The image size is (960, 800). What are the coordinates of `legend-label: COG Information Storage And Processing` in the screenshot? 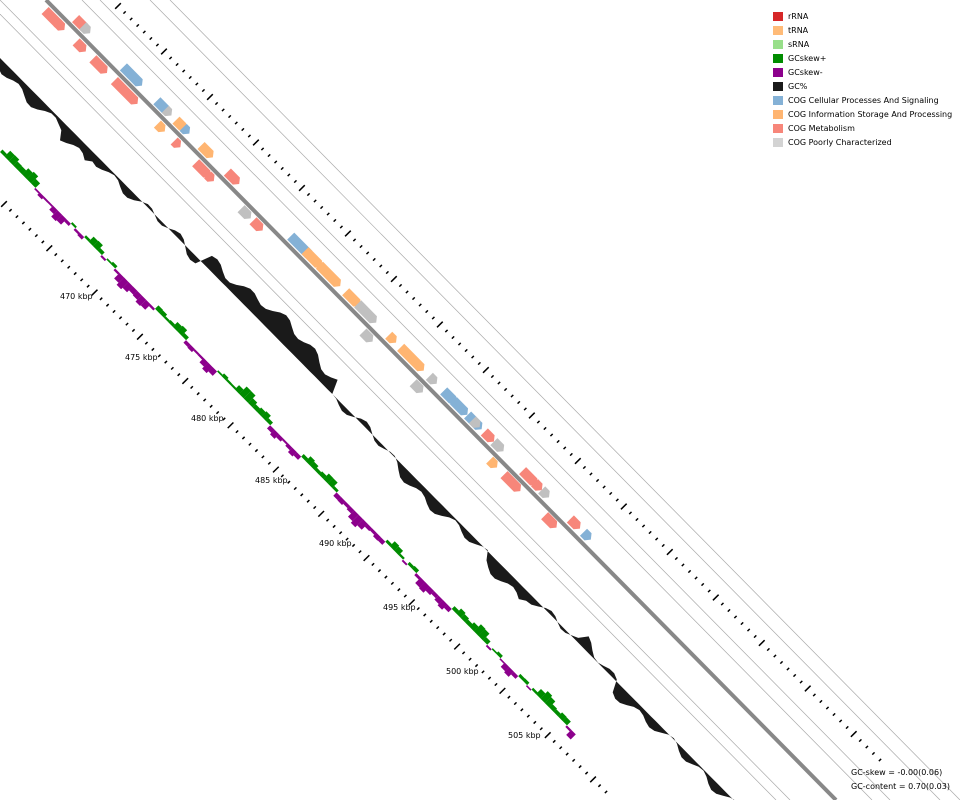 It's located at (870, 114).